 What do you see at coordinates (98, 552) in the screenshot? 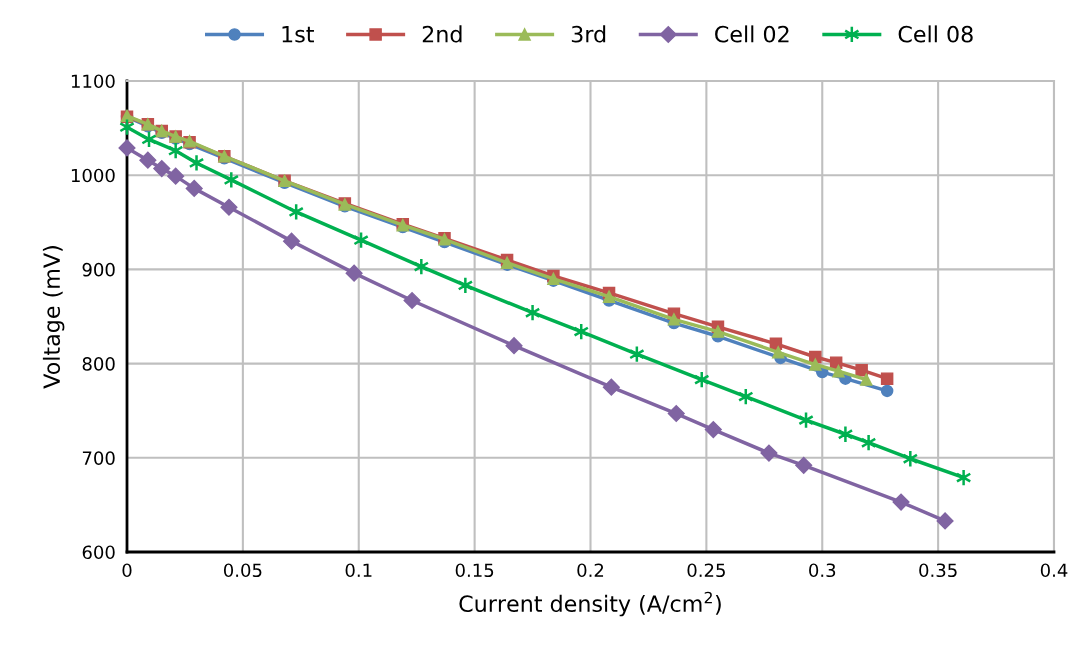
I see `y-tick-label: 600` at bounding box center [98, 552].